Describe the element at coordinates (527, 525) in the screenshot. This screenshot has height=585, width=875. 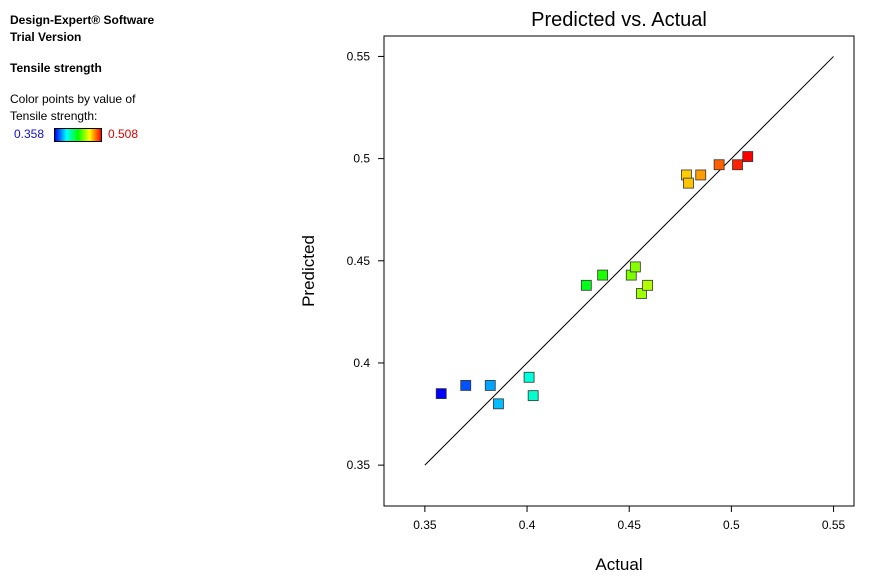
I see `x-tick-label: 0.4` at that location.